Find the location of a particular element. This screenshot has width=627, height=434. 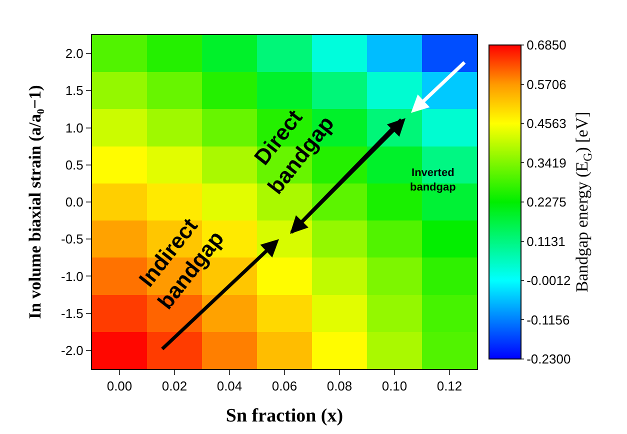

y-tick-label: 1.0 is located at coordinates (74, 128).